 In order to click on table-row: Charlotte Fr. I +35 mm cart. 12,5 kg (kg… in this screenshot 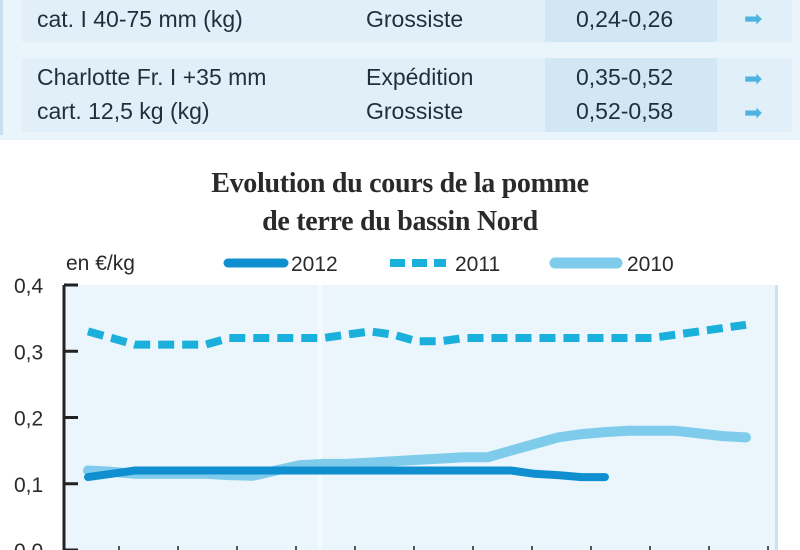, I will do `click(407, 95)`.